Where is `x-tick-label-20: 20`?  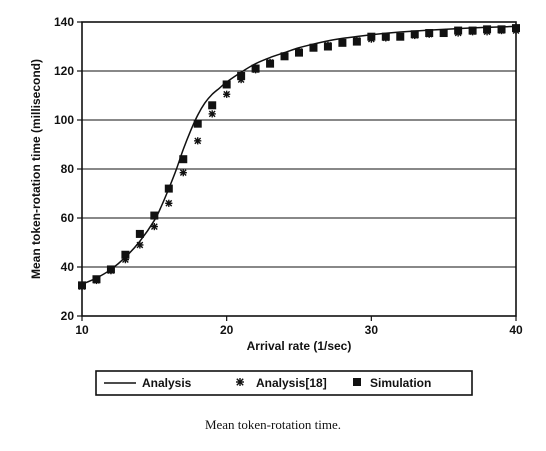 x-tick-label-20: 20 is located at coordinates (227, 330).